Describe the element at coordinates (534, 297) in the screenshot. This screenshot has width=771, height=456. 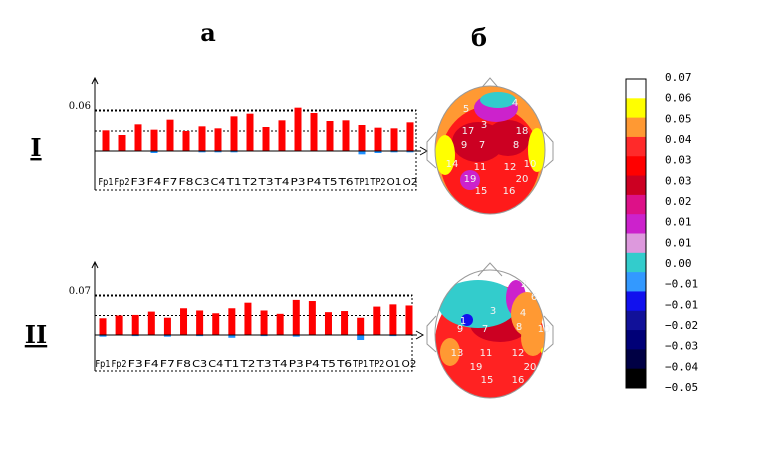
I see `electrode-label: 6` at that location.